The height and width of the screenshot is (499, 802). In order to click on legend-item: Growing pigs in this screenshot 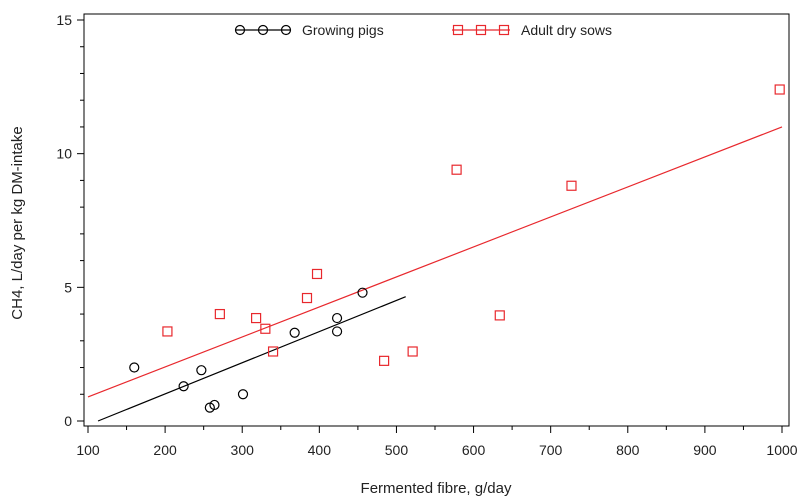, I will do `click(309, 30)`.